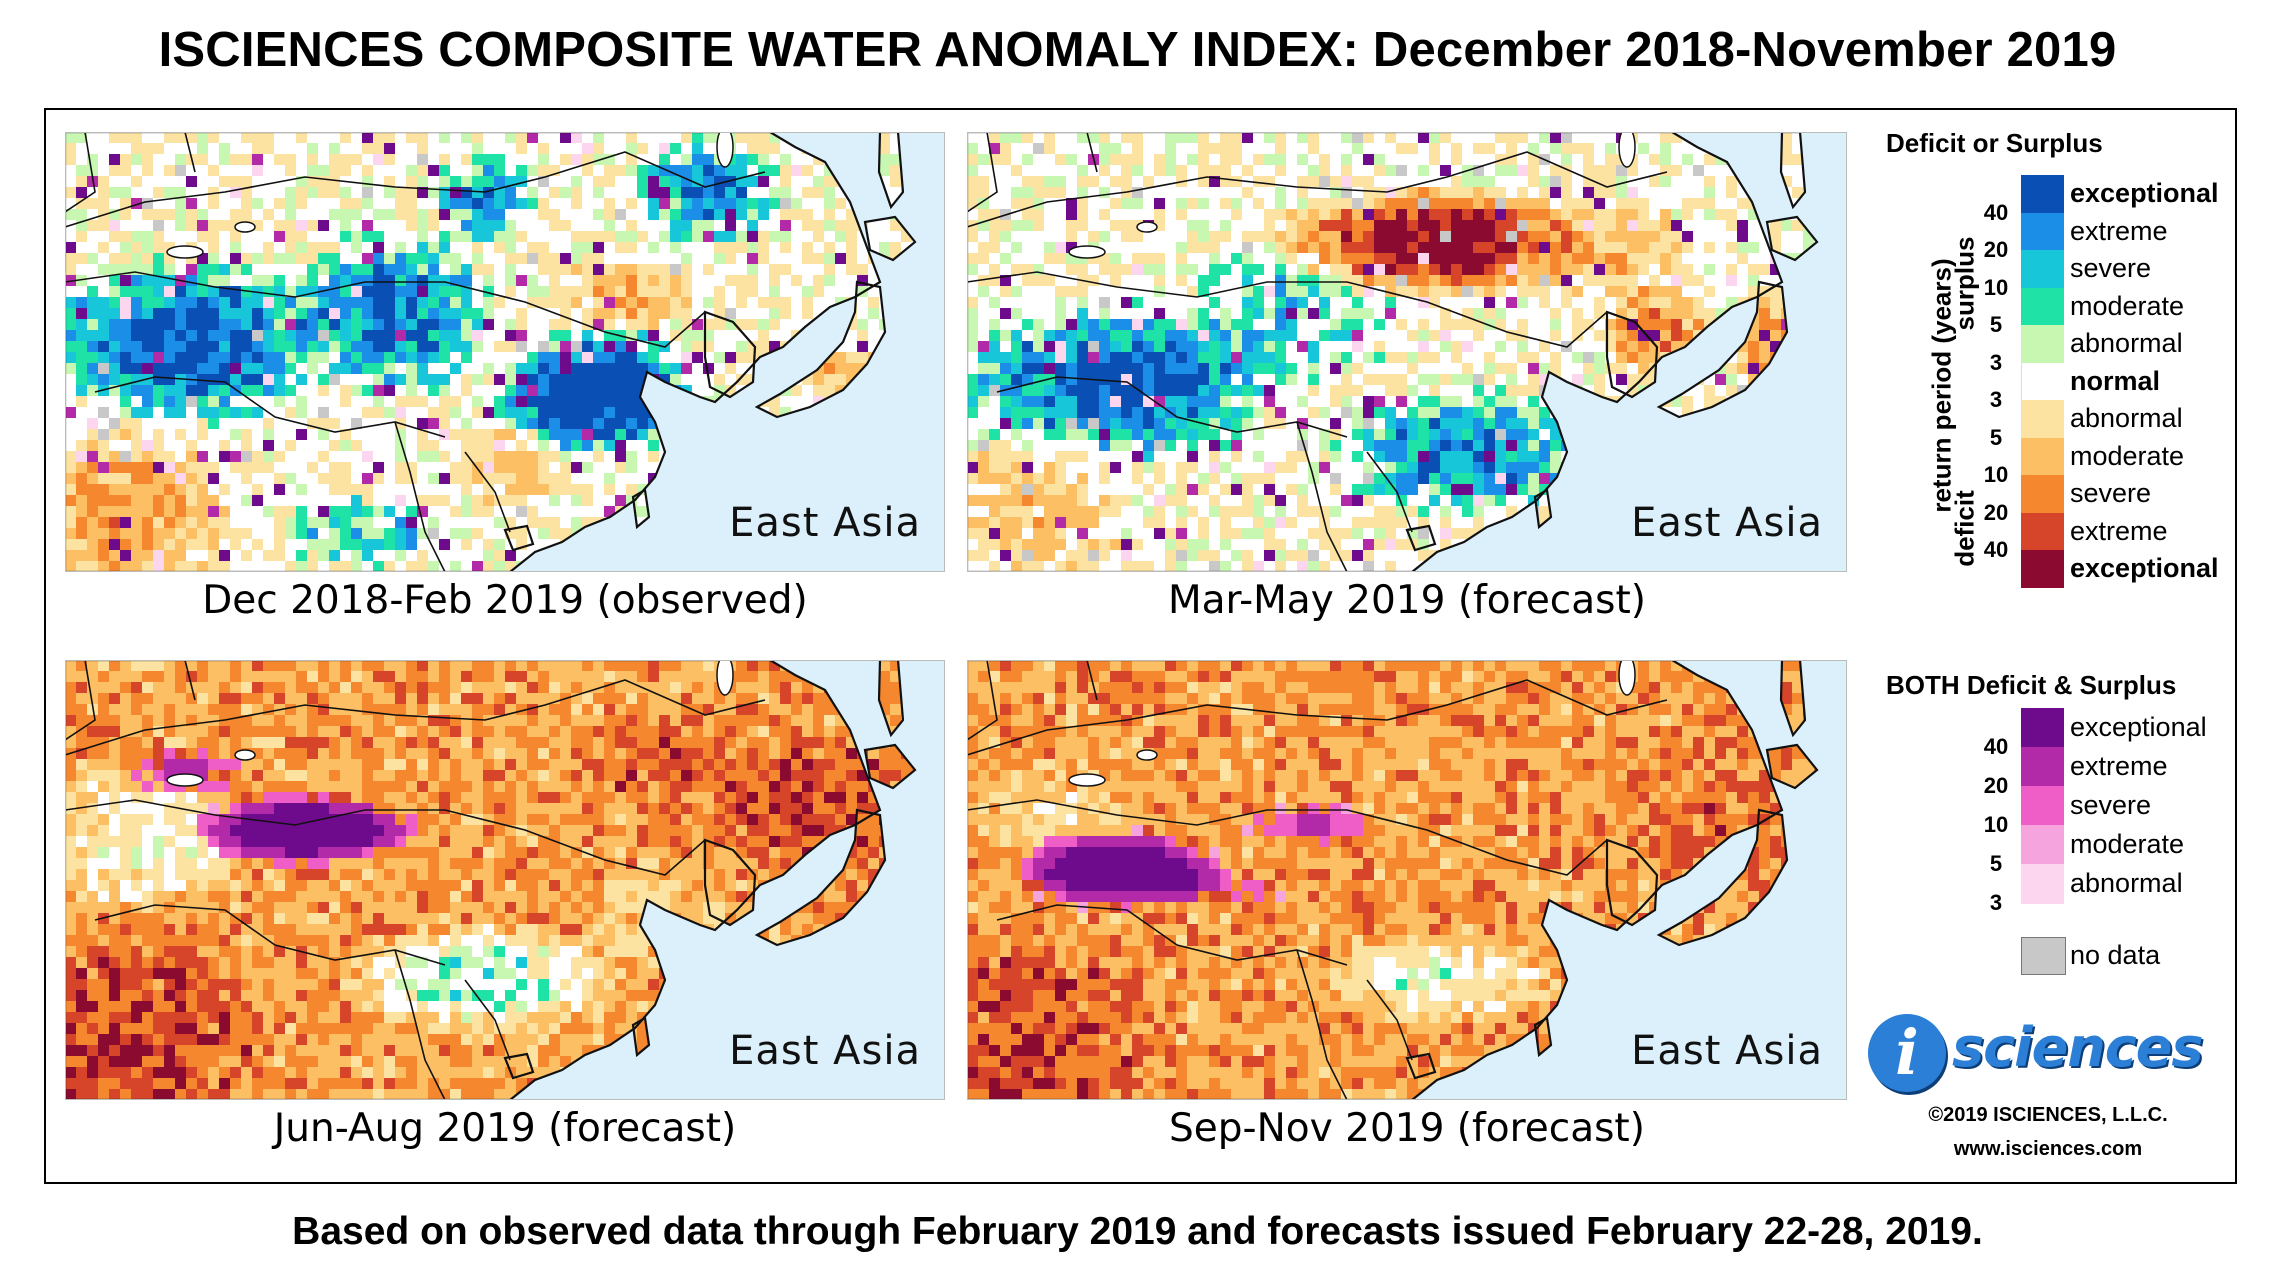 The width and height of the screenshot is (2275, 1269). Describe the element at coordinates (2048, 1149) in the screenshot. I see `website-link: www.isciences.com` at that location.